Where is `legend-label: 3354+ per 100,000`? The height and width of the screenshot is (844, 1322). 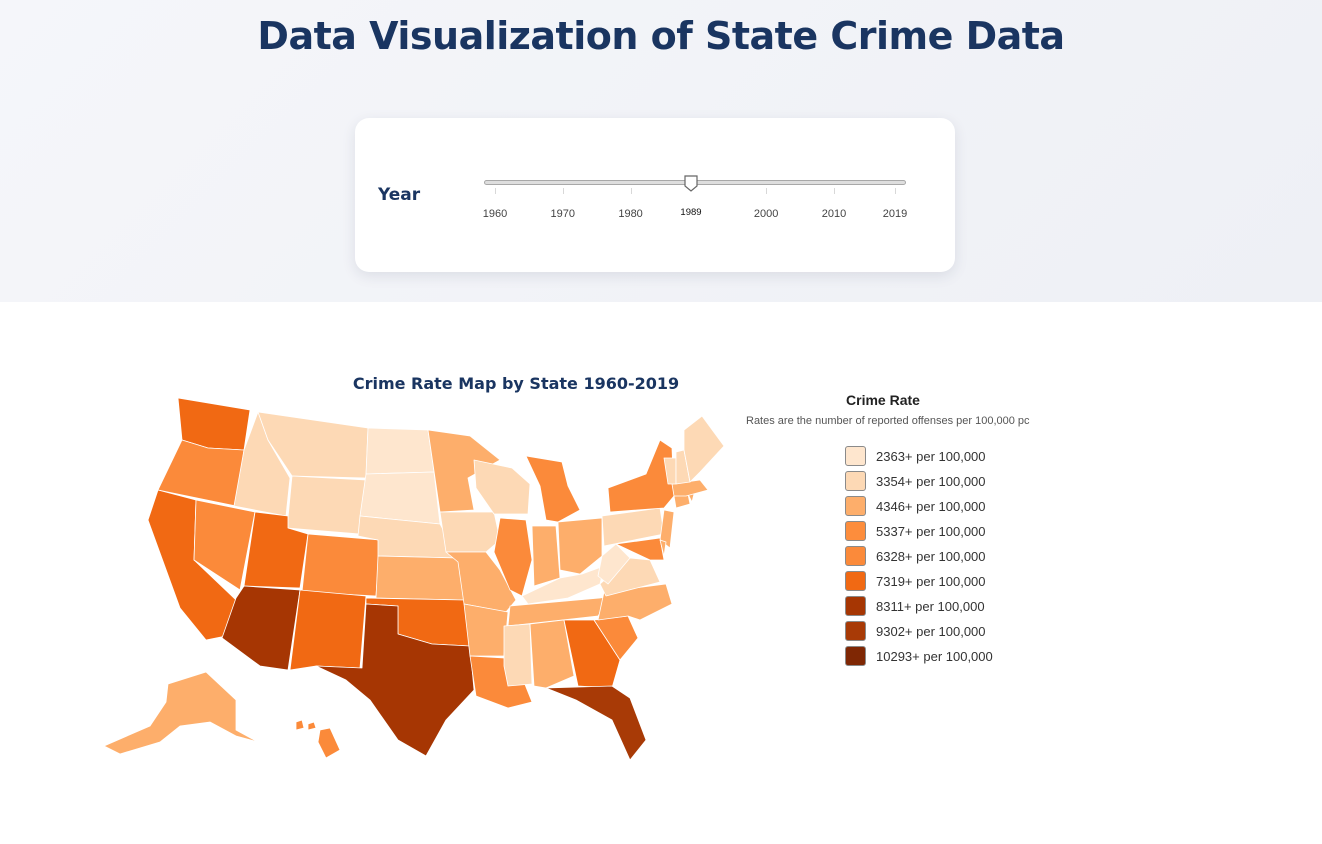
legend-label: 3354+ per 100,000 is located at coordinates (931, 481).